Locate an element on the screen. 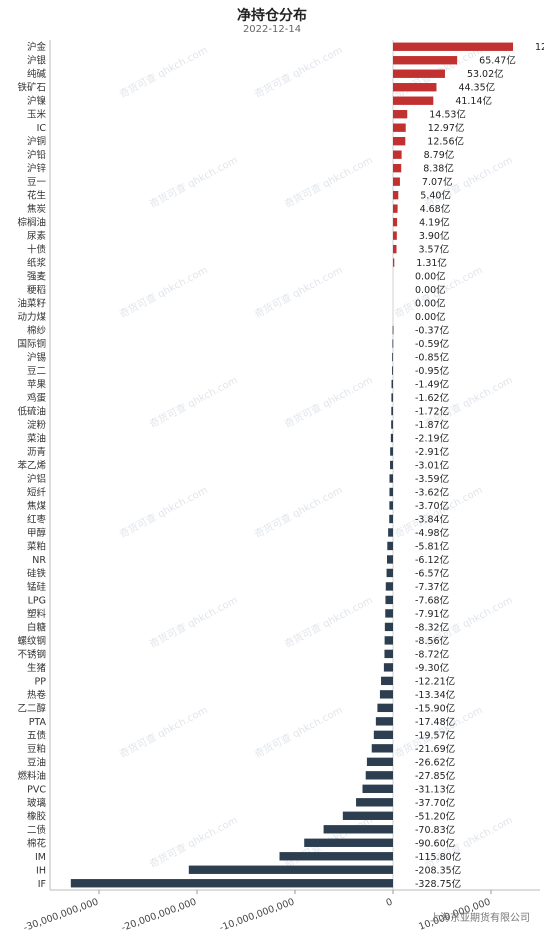 The width and height of the screenshot is (544, 934). x-tick-label: -20,000,000,000 is located at coordinates (159, 914).